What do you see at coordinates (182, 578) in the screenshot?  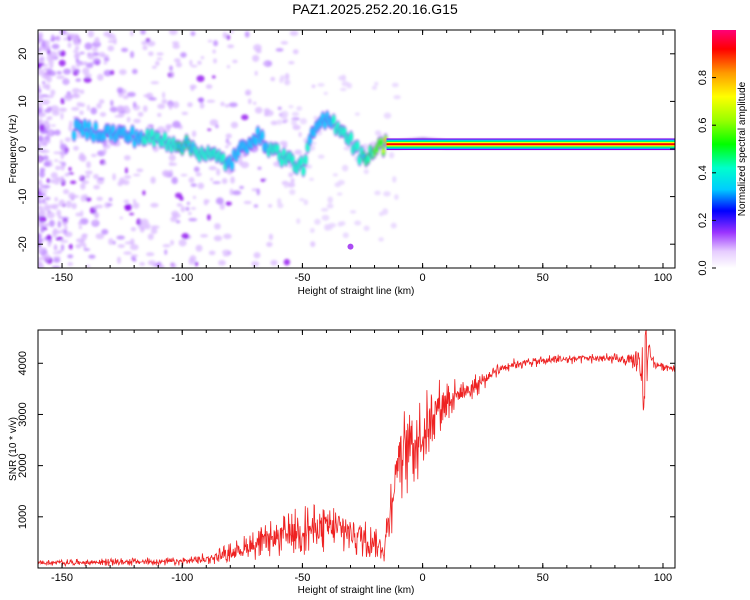 I see `x-tick-label: -100` at bounding box center [182, 578].